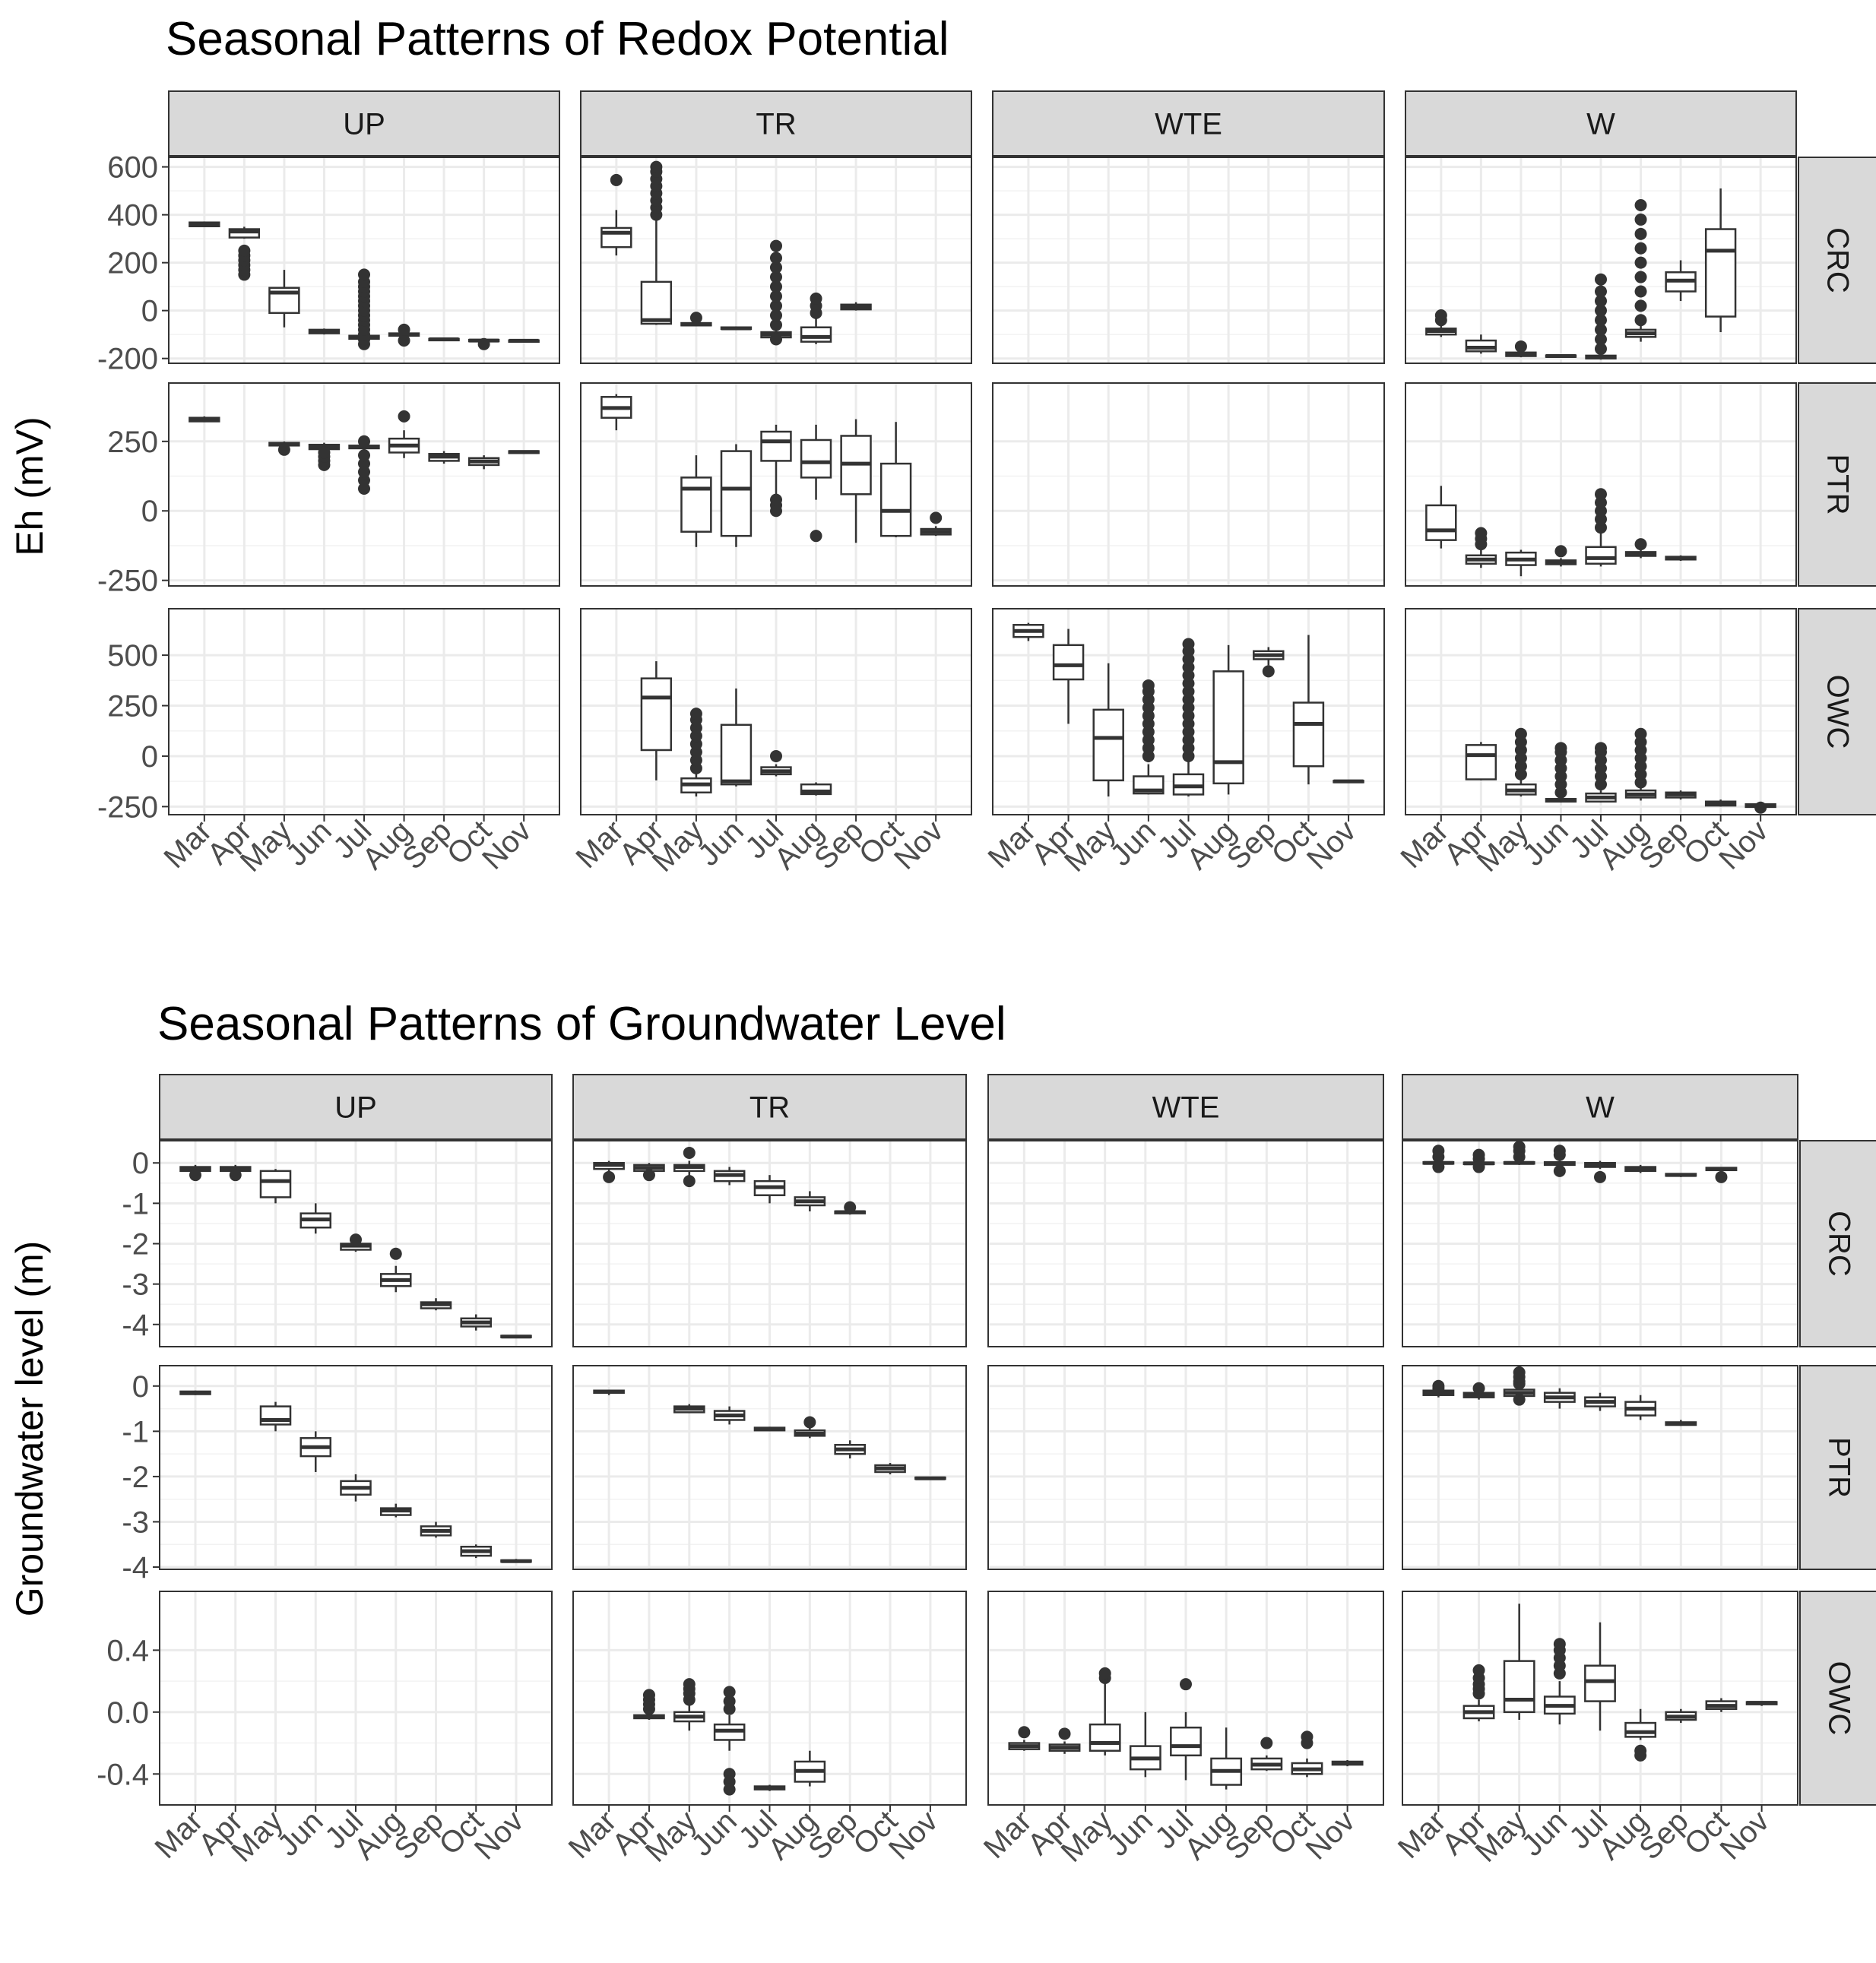  What do you see at coordinates (1601, 123) in the screenshot?
I see `facet-strip-w` at bounding box center [1601, 123].